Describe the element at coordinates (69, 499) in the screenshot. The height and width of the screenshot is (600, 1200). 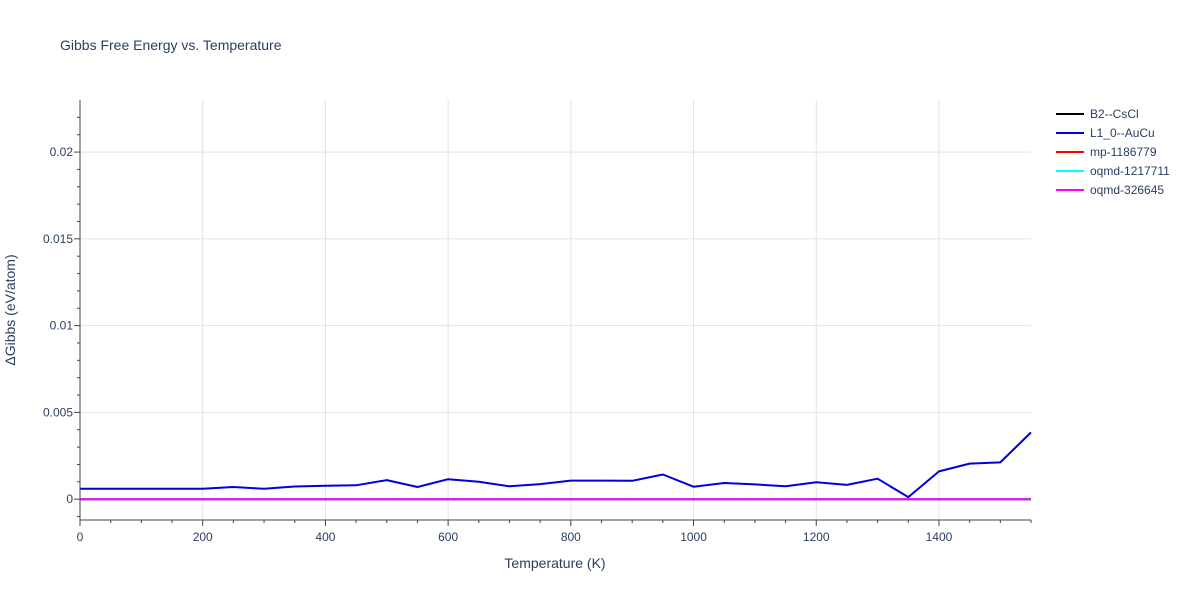
I see `y-tick-label: 0` at that location.